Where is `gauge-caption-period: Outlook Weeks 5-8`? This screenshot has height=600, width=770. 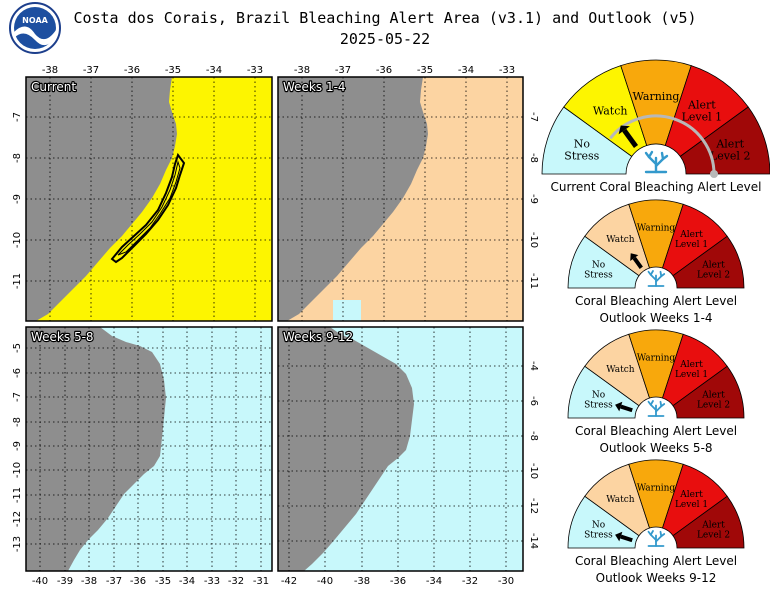
gauge-caption-period: Outlook Weeks 5-8 is located at coordinates (655, 448).